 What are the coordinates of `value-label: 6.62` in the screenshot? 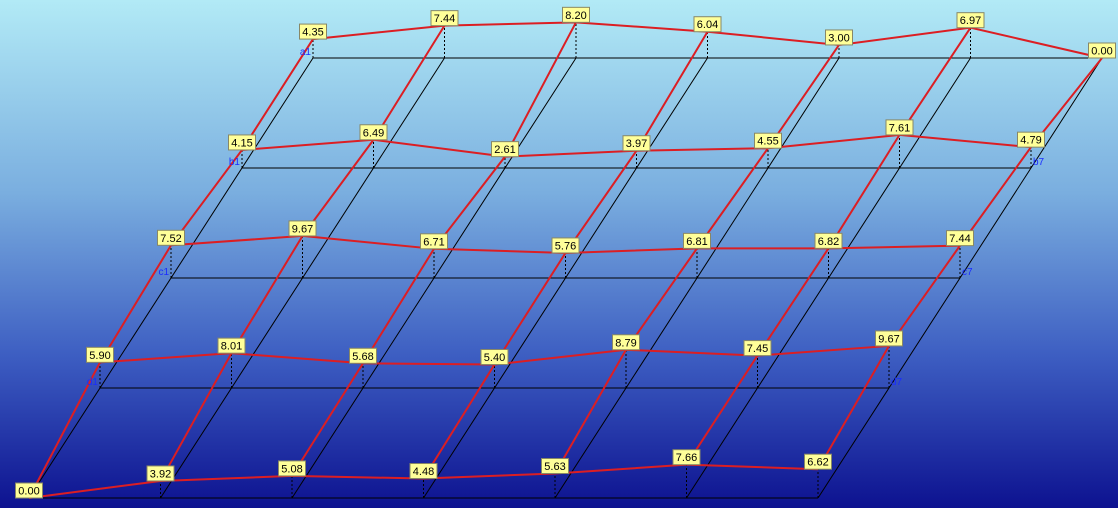 It's located at (818, 461).